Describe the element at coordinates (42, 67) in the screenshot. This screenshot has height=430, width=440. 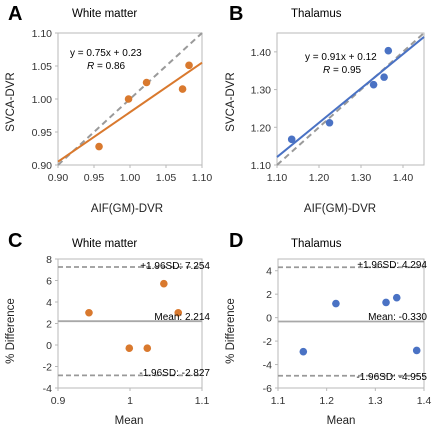
I see `panel-a-ytick-label: 1.05` at that location.